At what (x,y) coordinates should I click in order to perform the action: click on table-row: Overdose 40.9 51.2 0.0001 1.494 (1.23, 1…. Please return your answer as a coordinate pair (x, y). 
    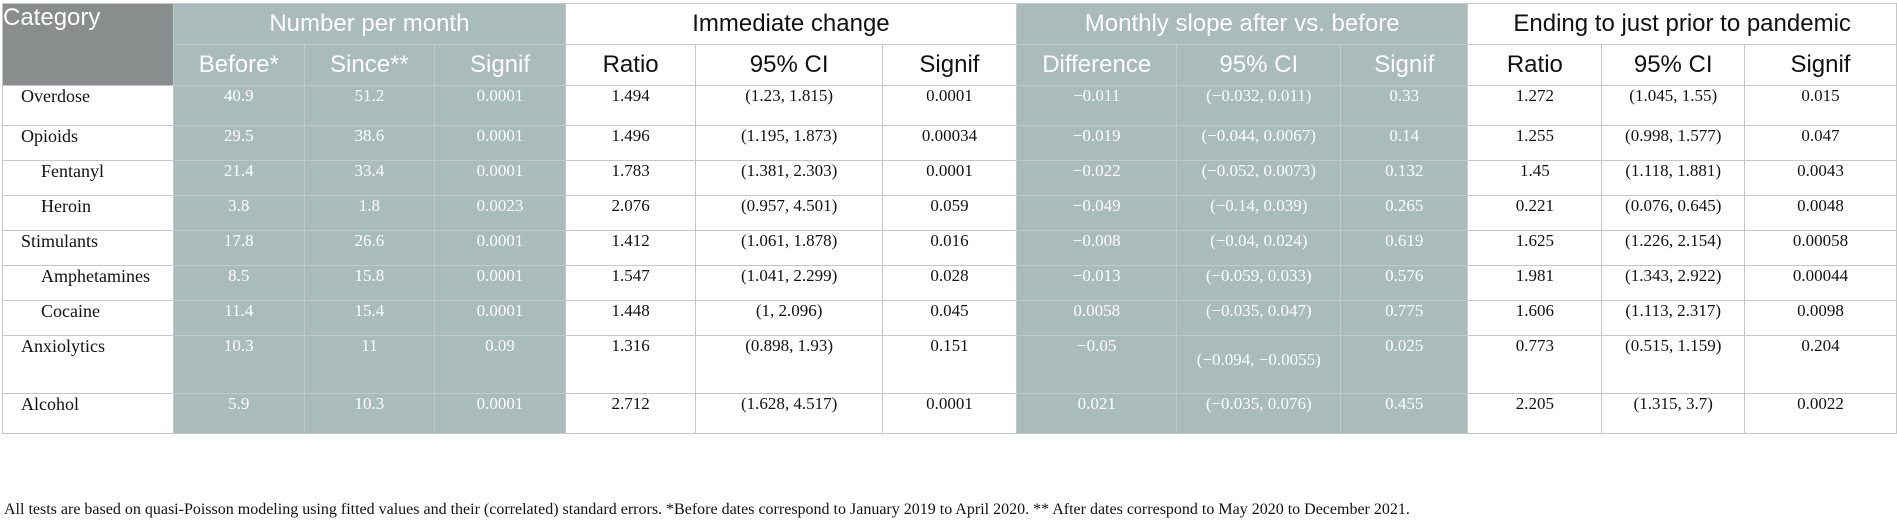
    Looking at the image, I should click on (949, 105).